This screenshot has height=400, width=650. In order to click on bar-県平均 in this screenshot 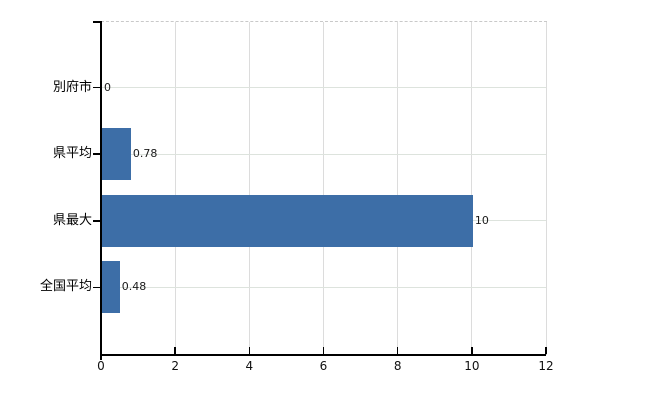, I will do `click(116, 154)`.